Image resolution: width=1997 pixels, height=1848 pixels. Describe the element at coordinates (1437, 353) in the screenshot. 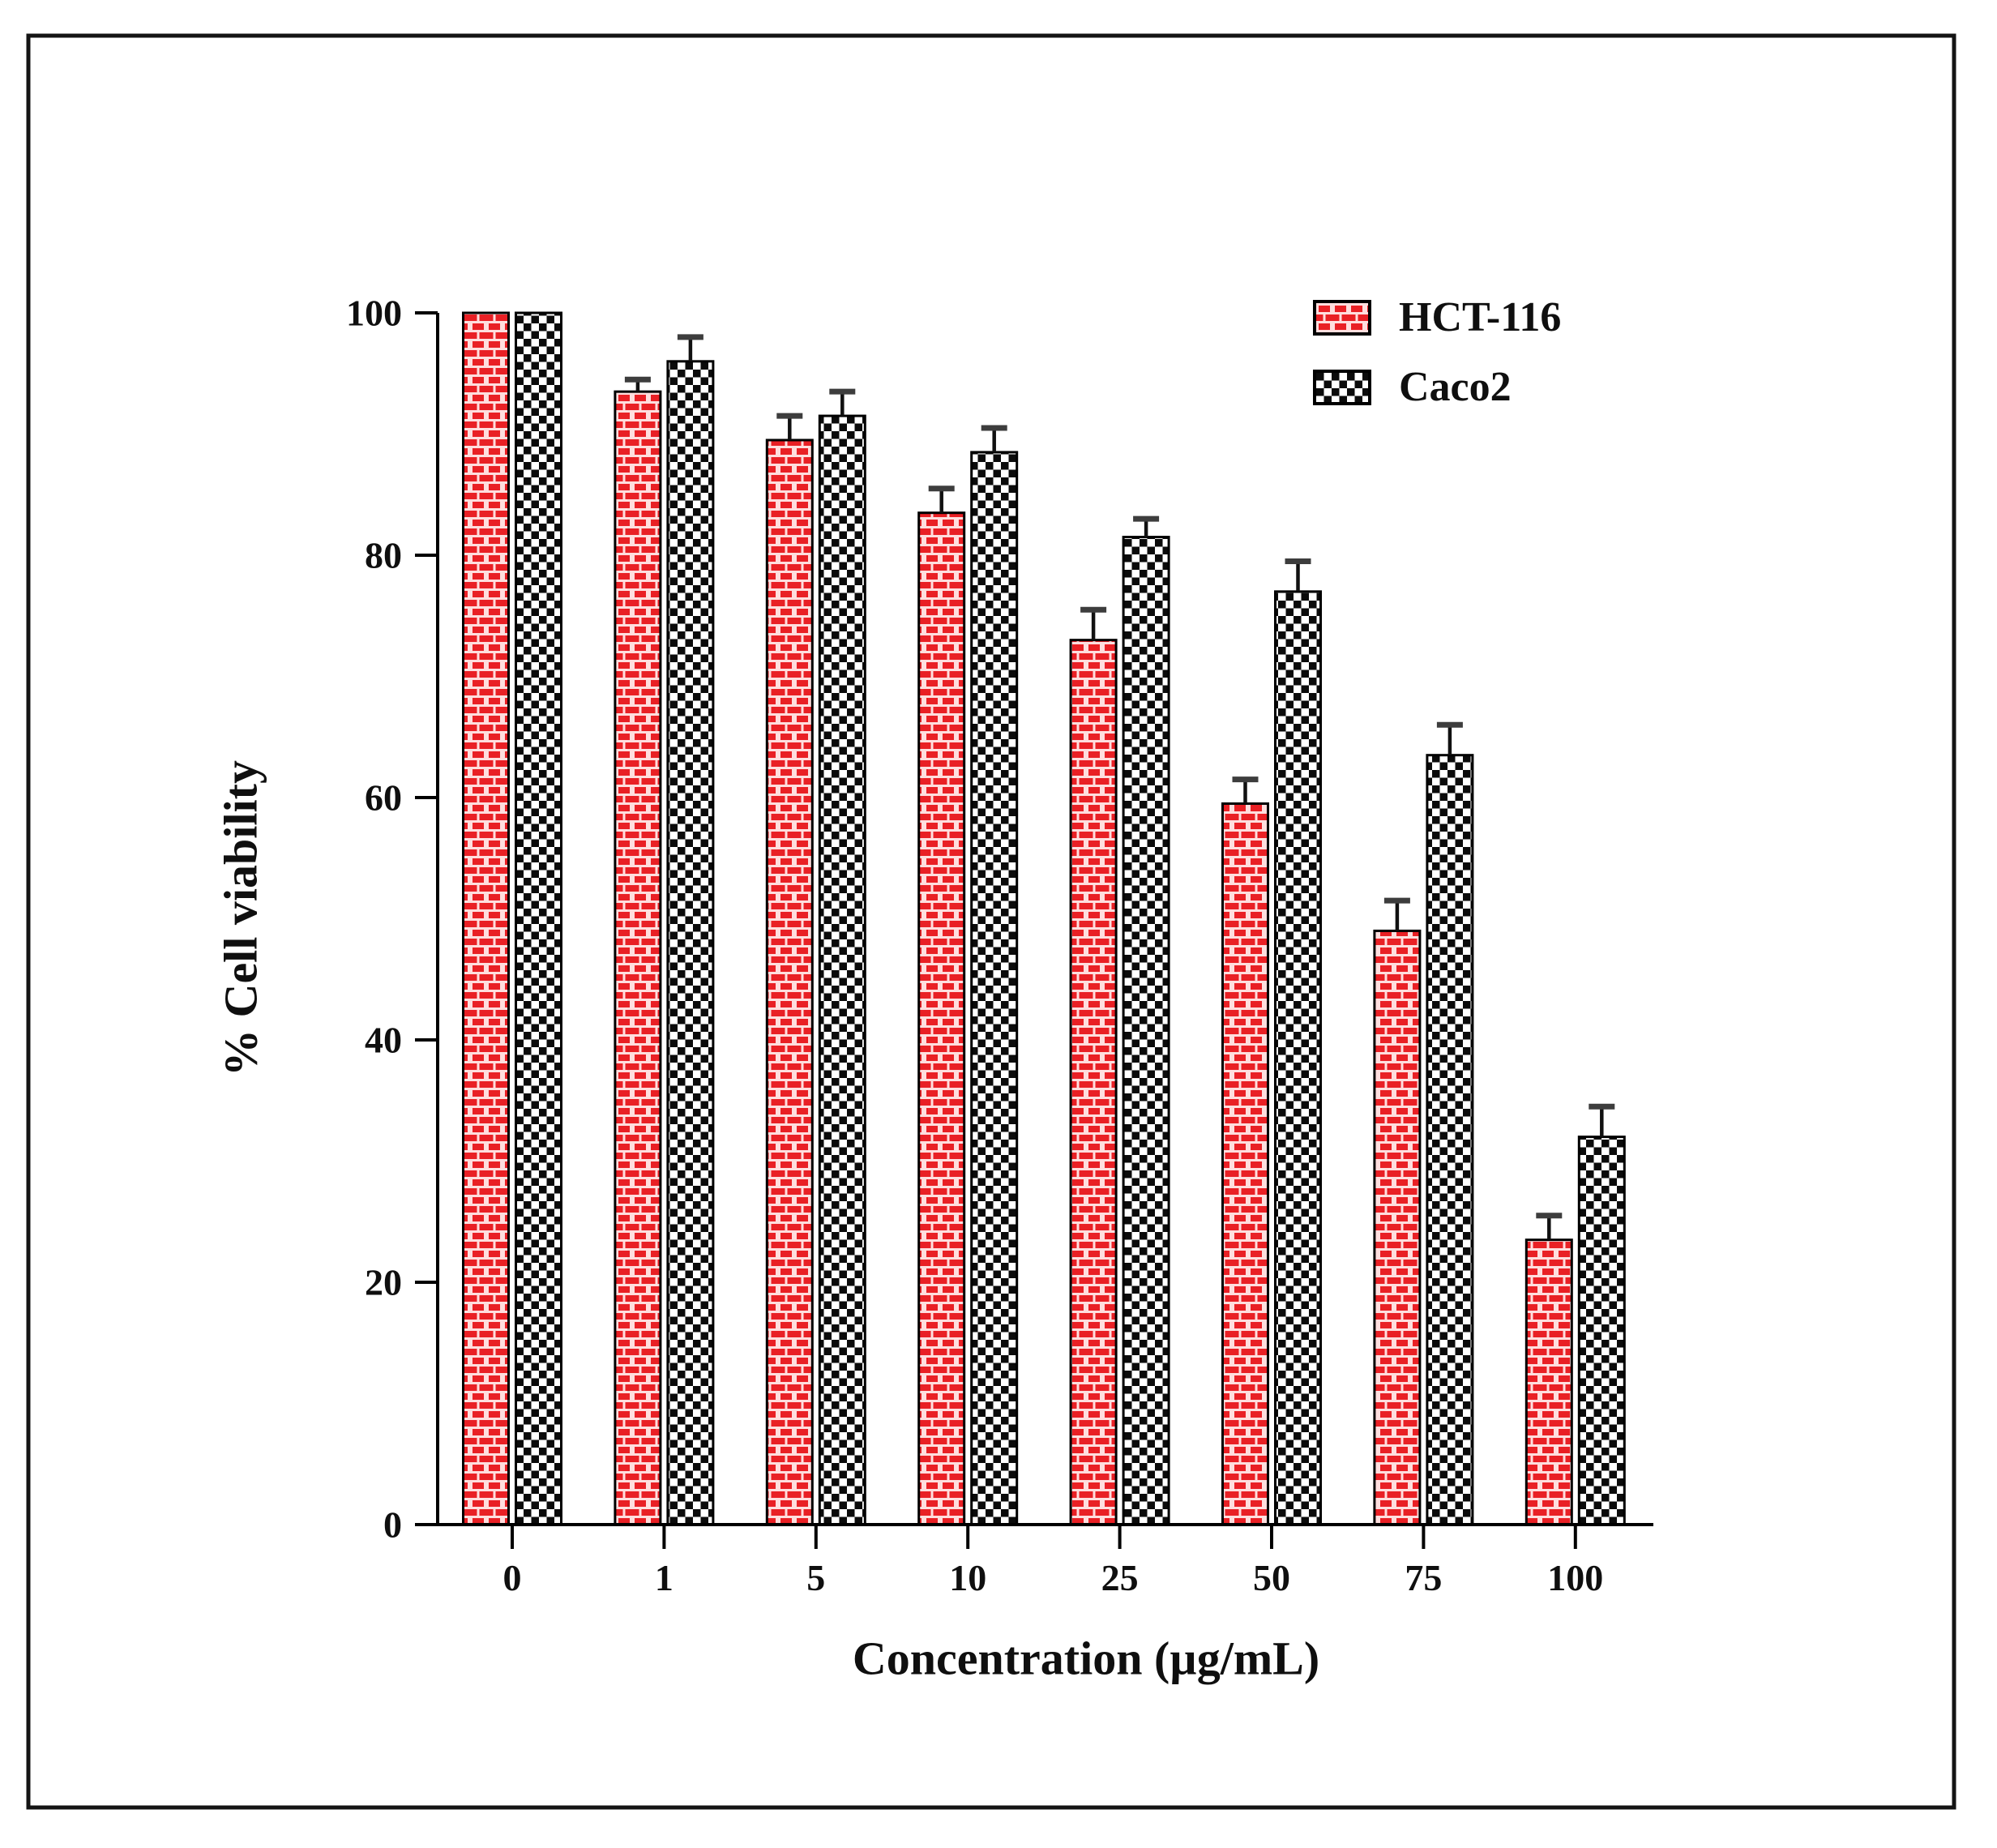

I see `legend: HCT-116 Caco2` at that location.